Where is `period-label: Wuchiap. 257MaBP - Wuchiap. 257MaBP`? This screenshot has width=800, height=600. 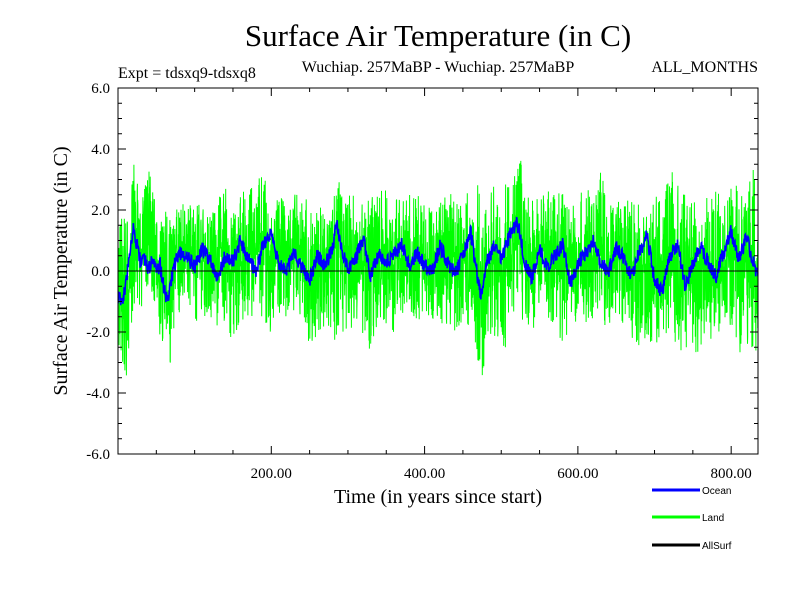
period-label: Wuchiap. 257MaBP - Wuchiap. 257MaBP is located at coordinates (438, 67).